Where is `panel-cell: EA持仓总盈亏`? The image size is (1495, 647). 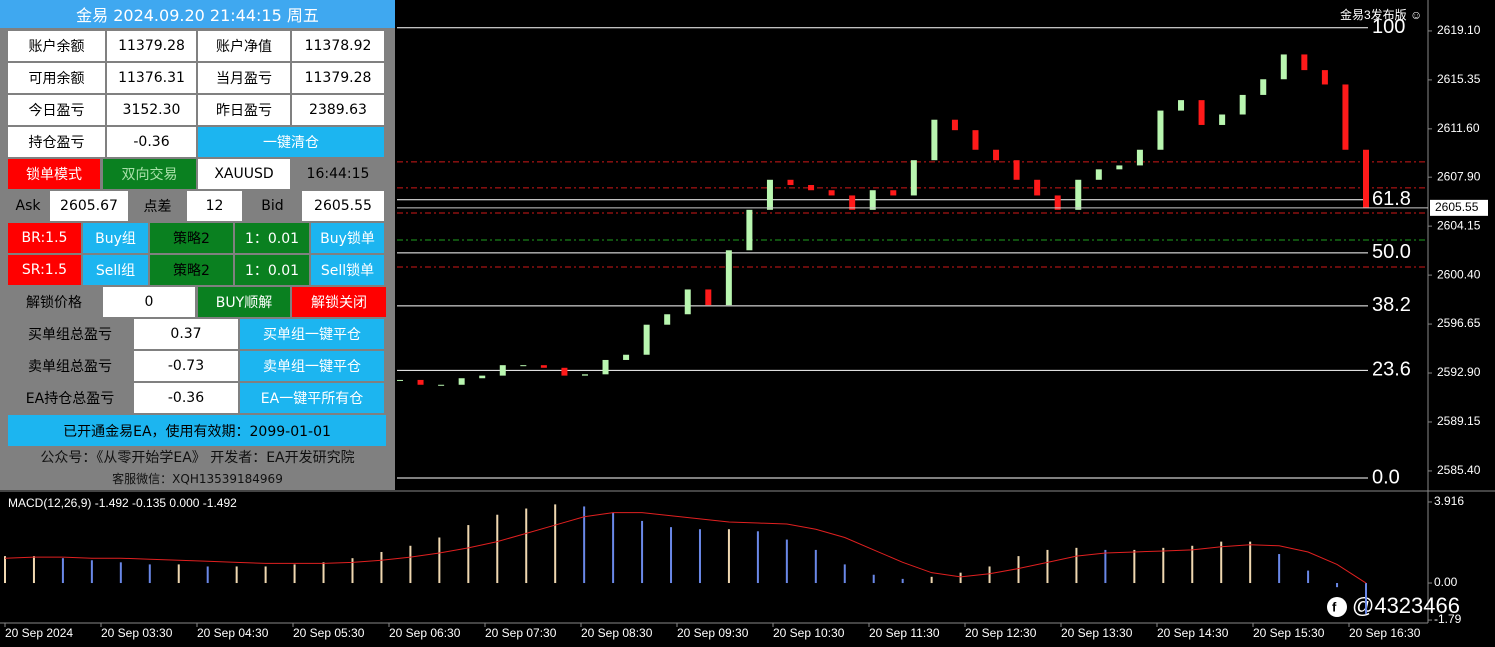
panel-cell: EA持仓总盈亏 is located at coordinates (70, 399).